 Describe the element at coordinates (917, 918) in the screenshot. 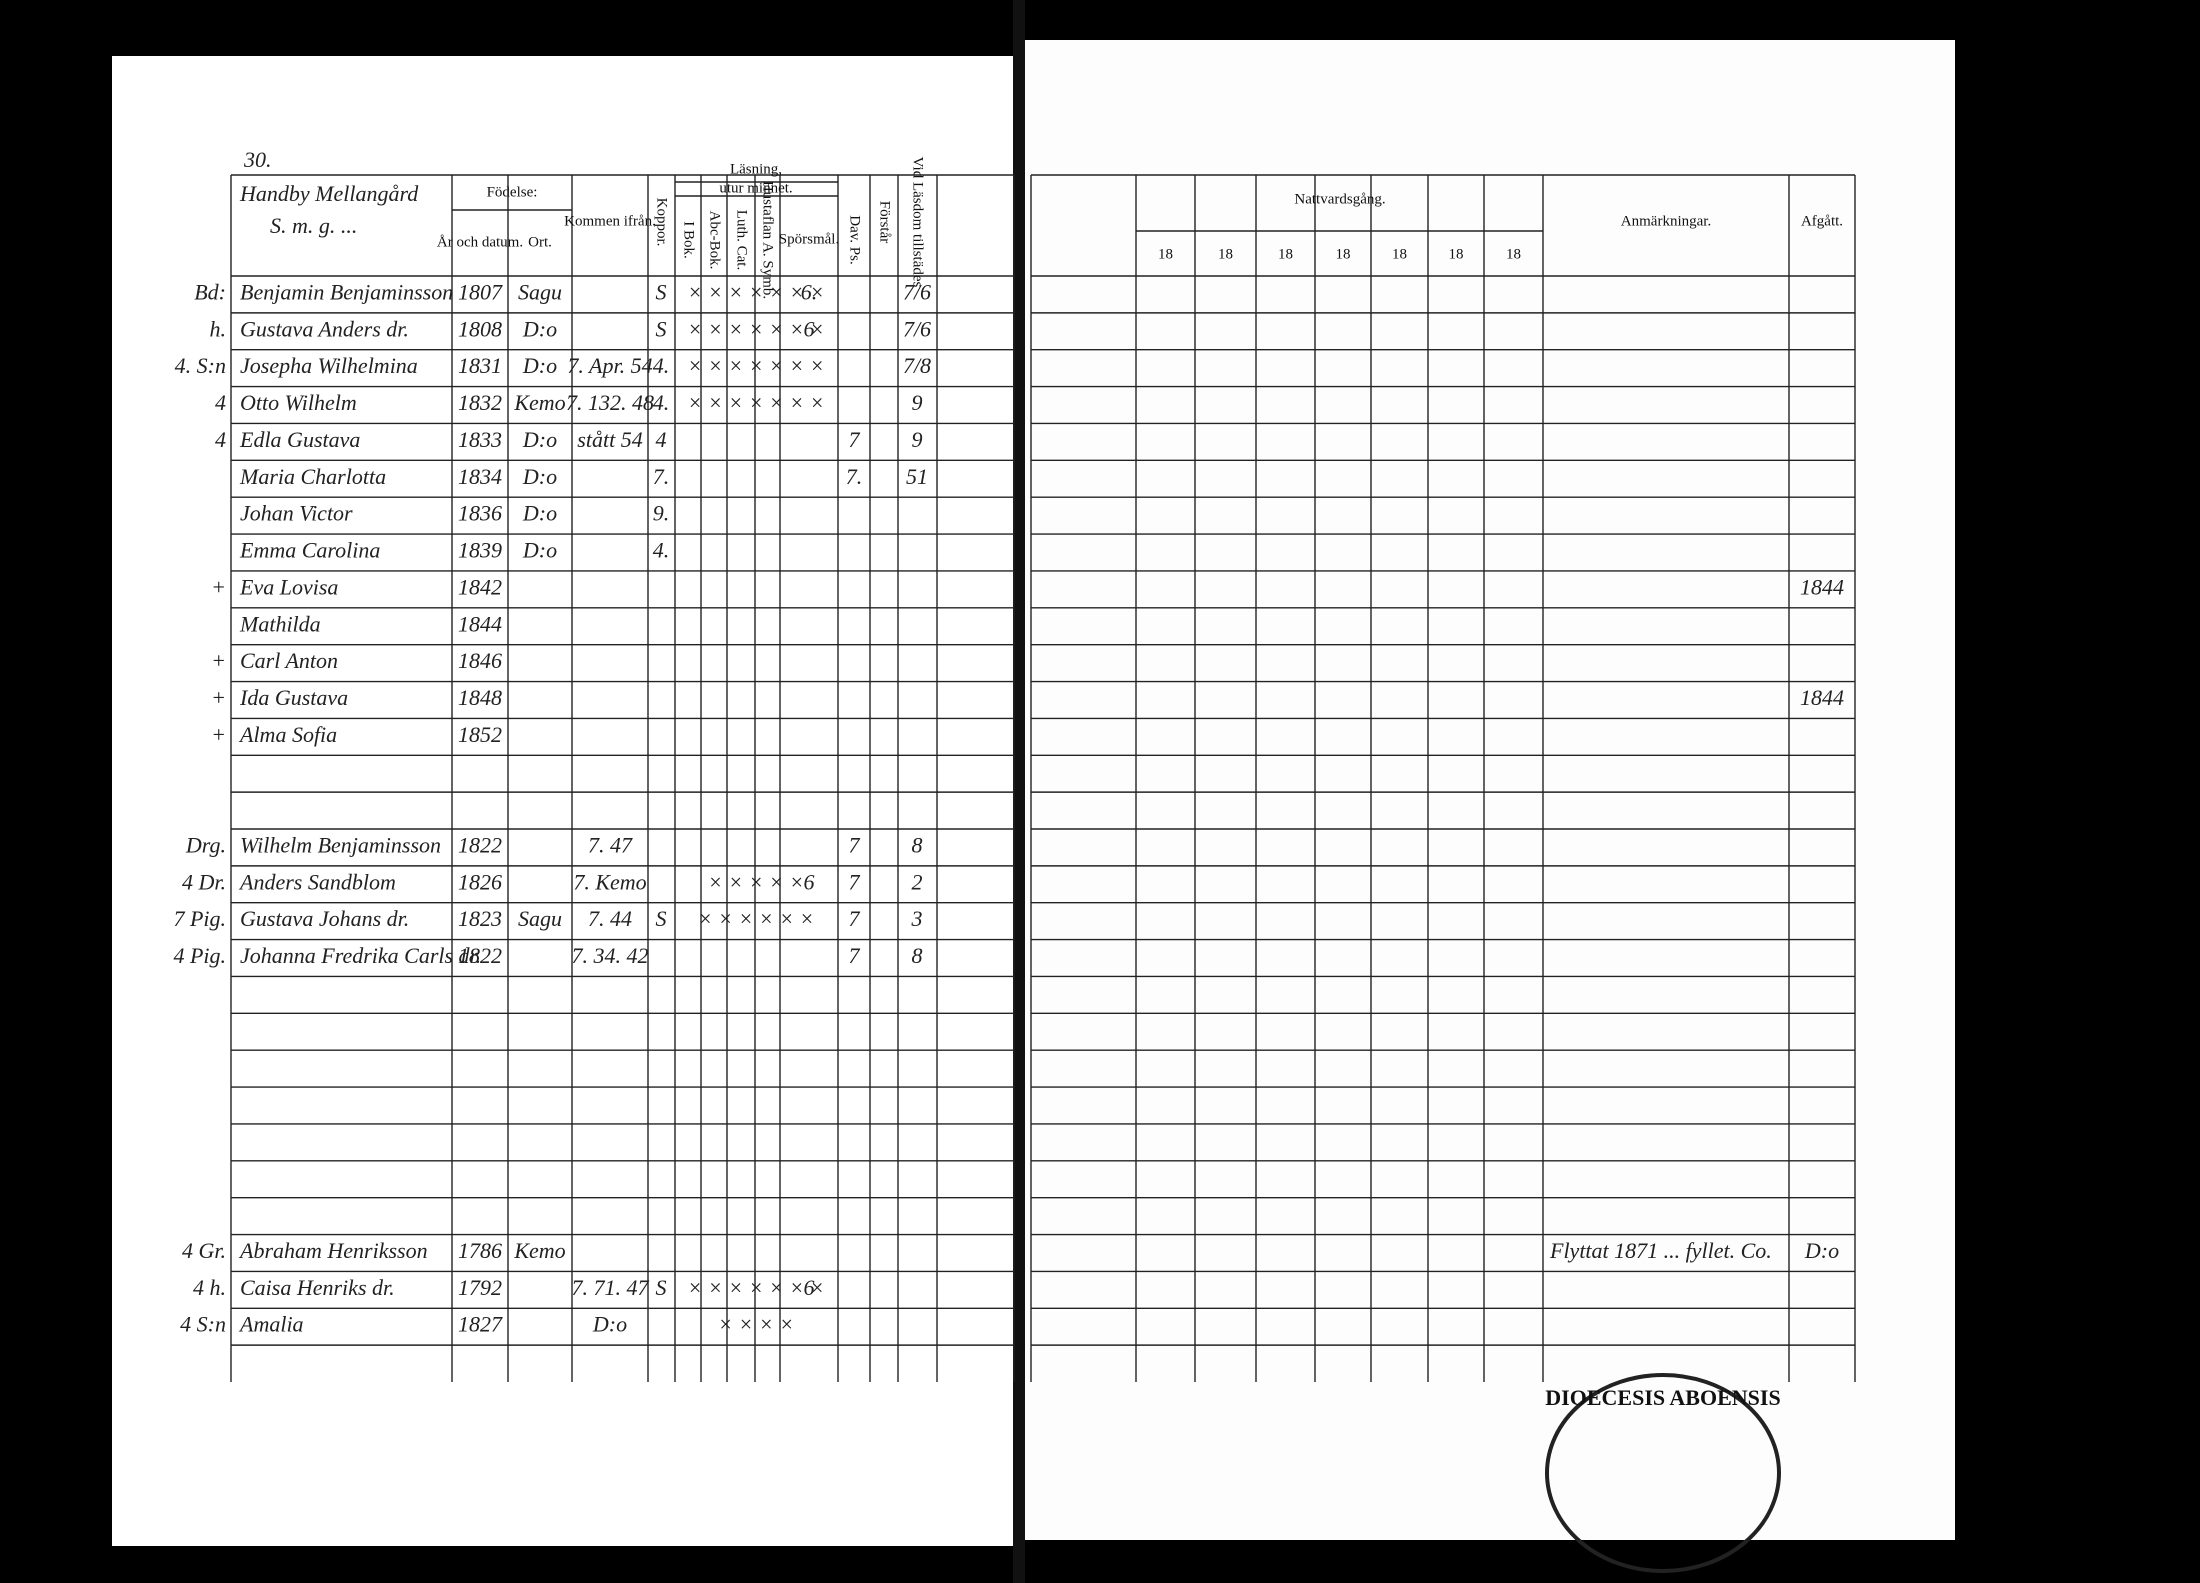

I see `cell-exam: 3` at that location.